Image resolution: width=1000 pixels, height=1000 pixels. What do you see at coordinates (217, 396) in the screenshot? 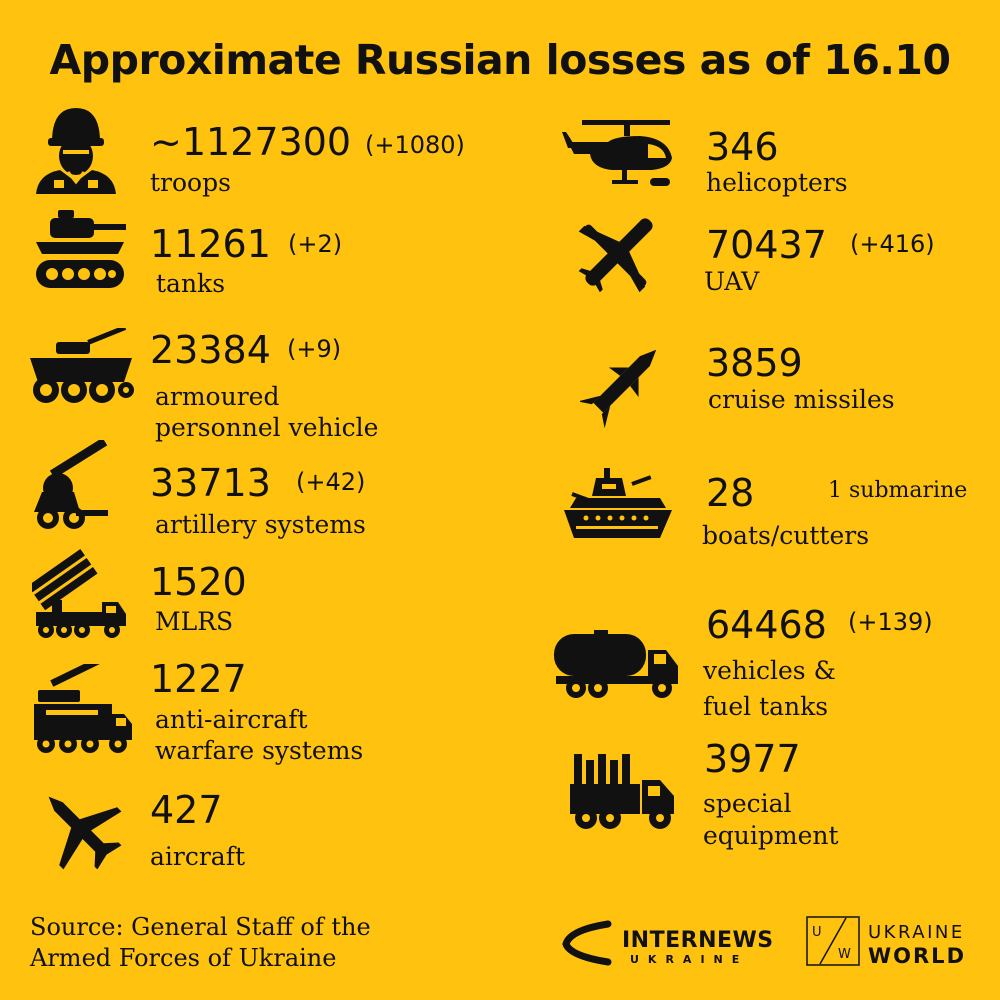
I see `apc-label-line1: armoured` at bounding box center [217, 396].